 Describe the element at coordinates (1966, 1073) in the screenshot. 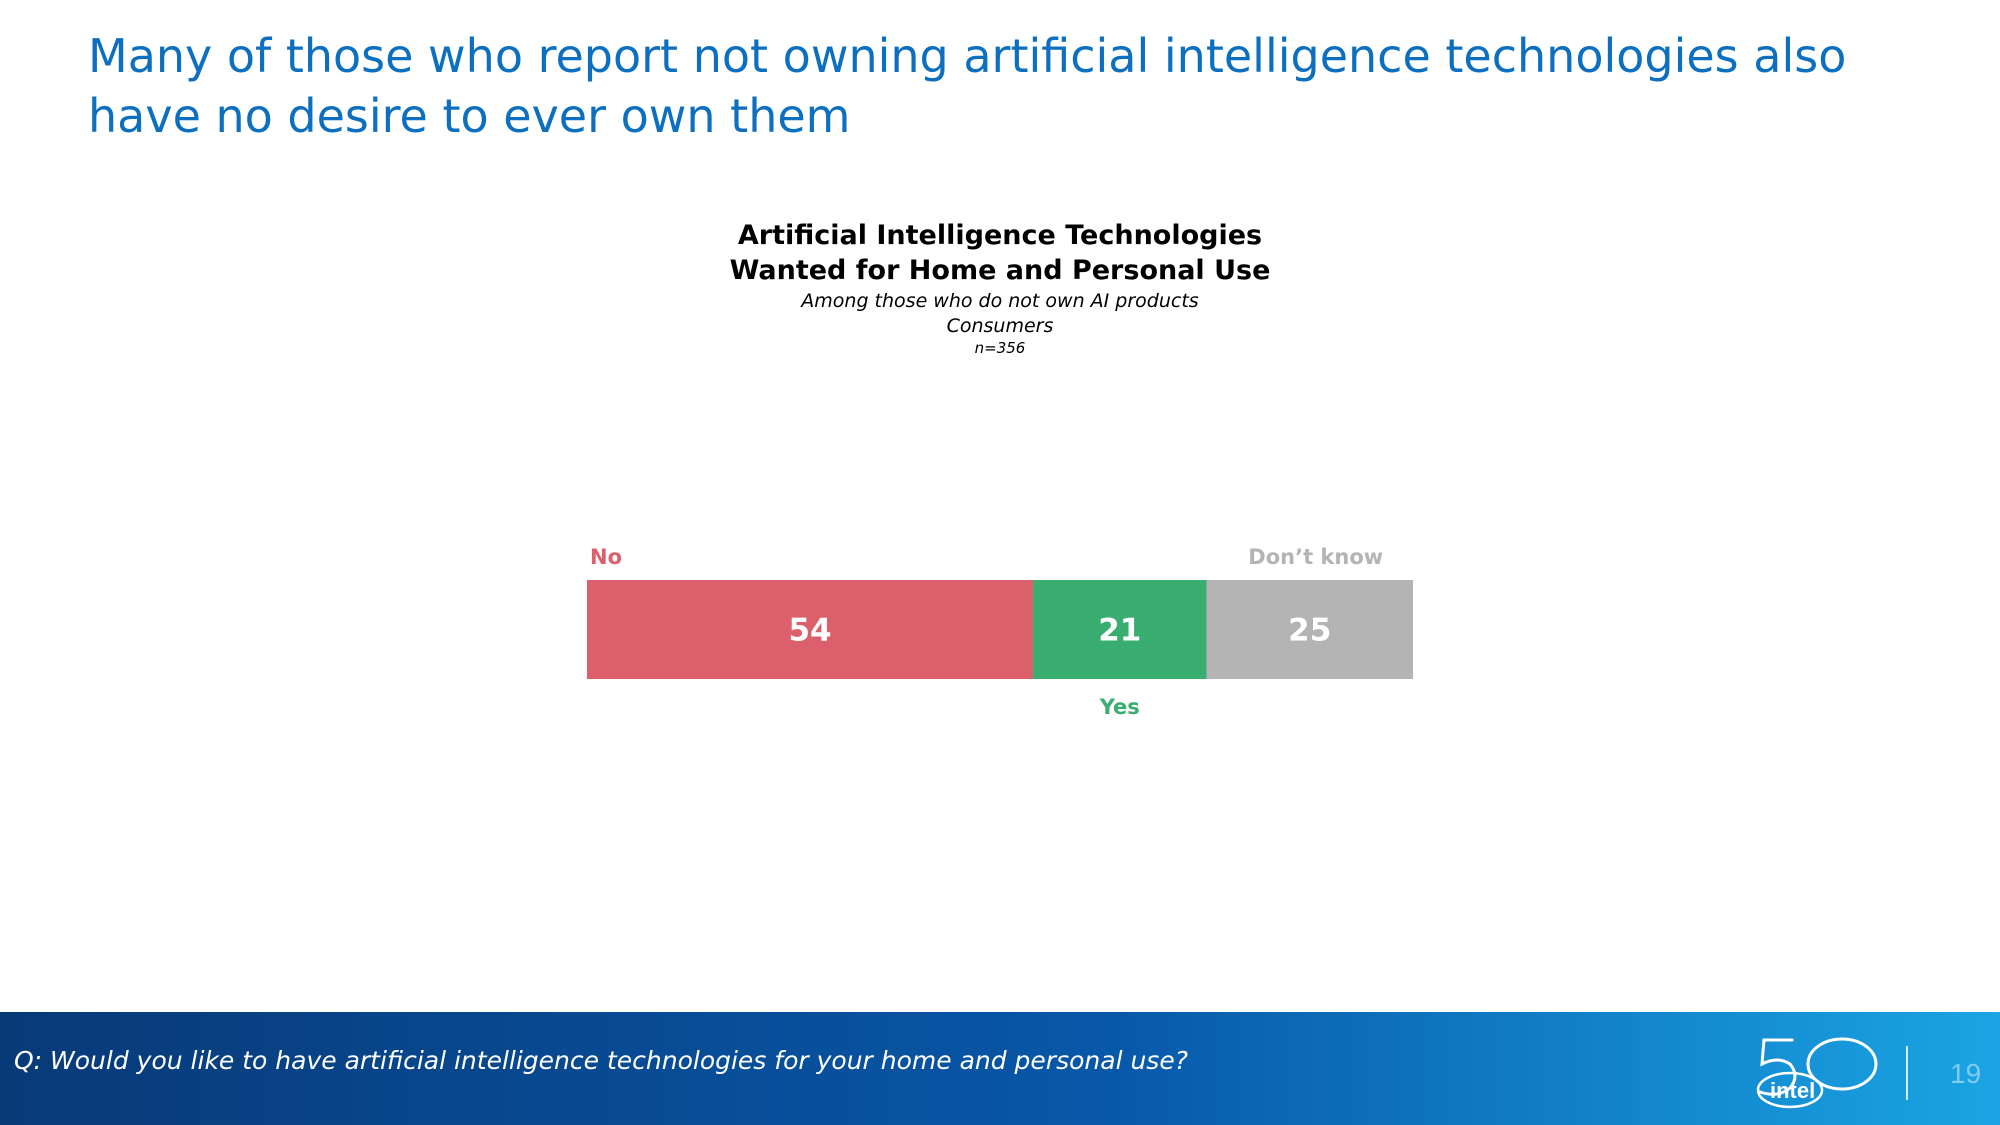

I see `page-number: 19` at that location.